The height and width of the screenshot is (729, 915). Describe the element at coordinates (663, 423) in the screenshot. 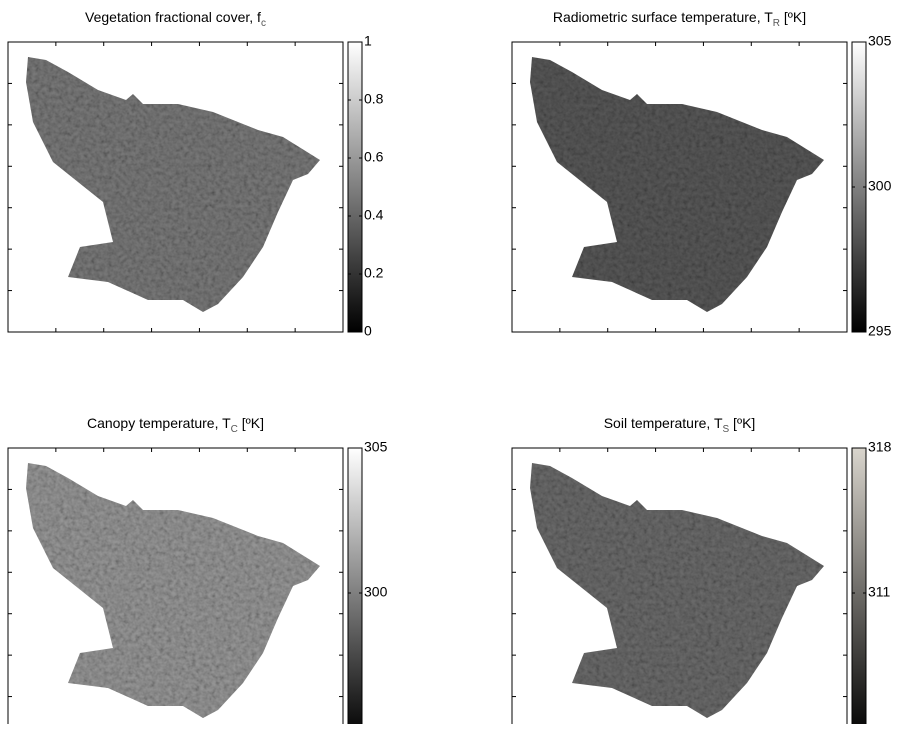

I see `title-part: Soil temperature, T` at that location.